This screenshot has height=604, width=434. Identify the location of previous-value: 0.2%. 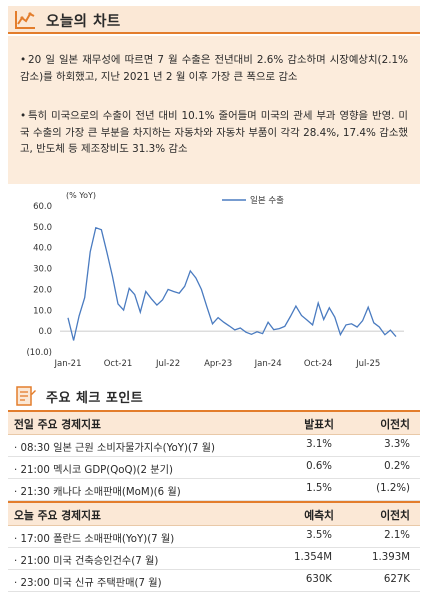
(397, 466).